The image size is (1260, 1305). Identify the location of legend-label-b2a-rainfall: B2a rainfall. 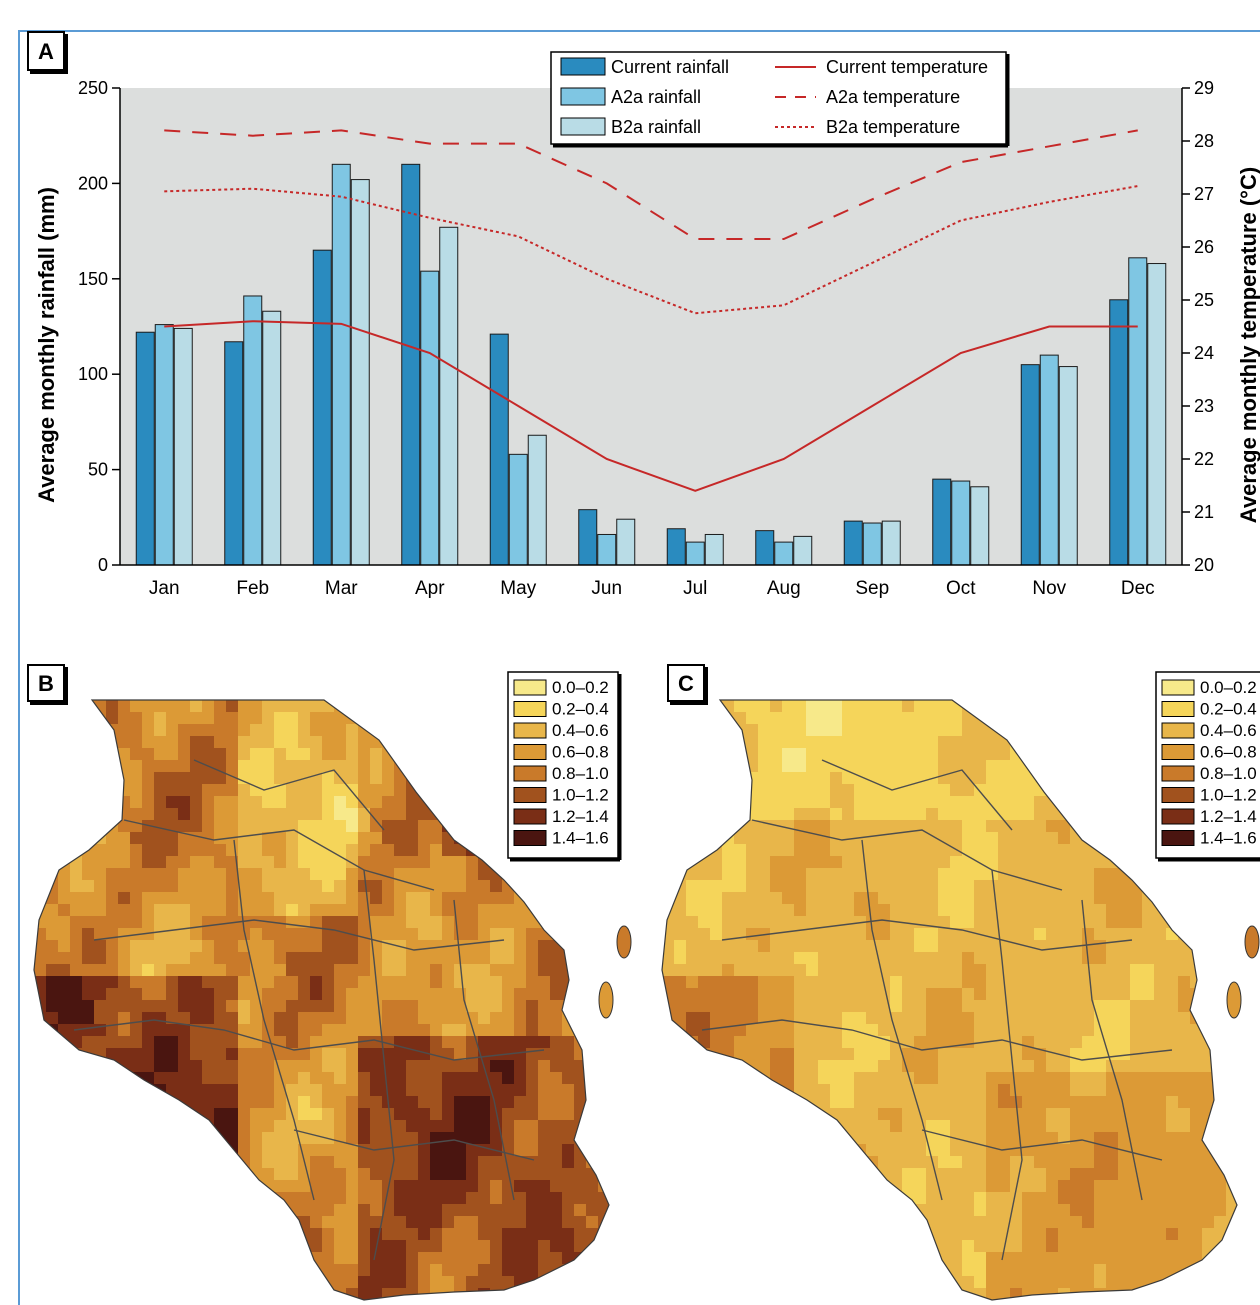
(656, 127).